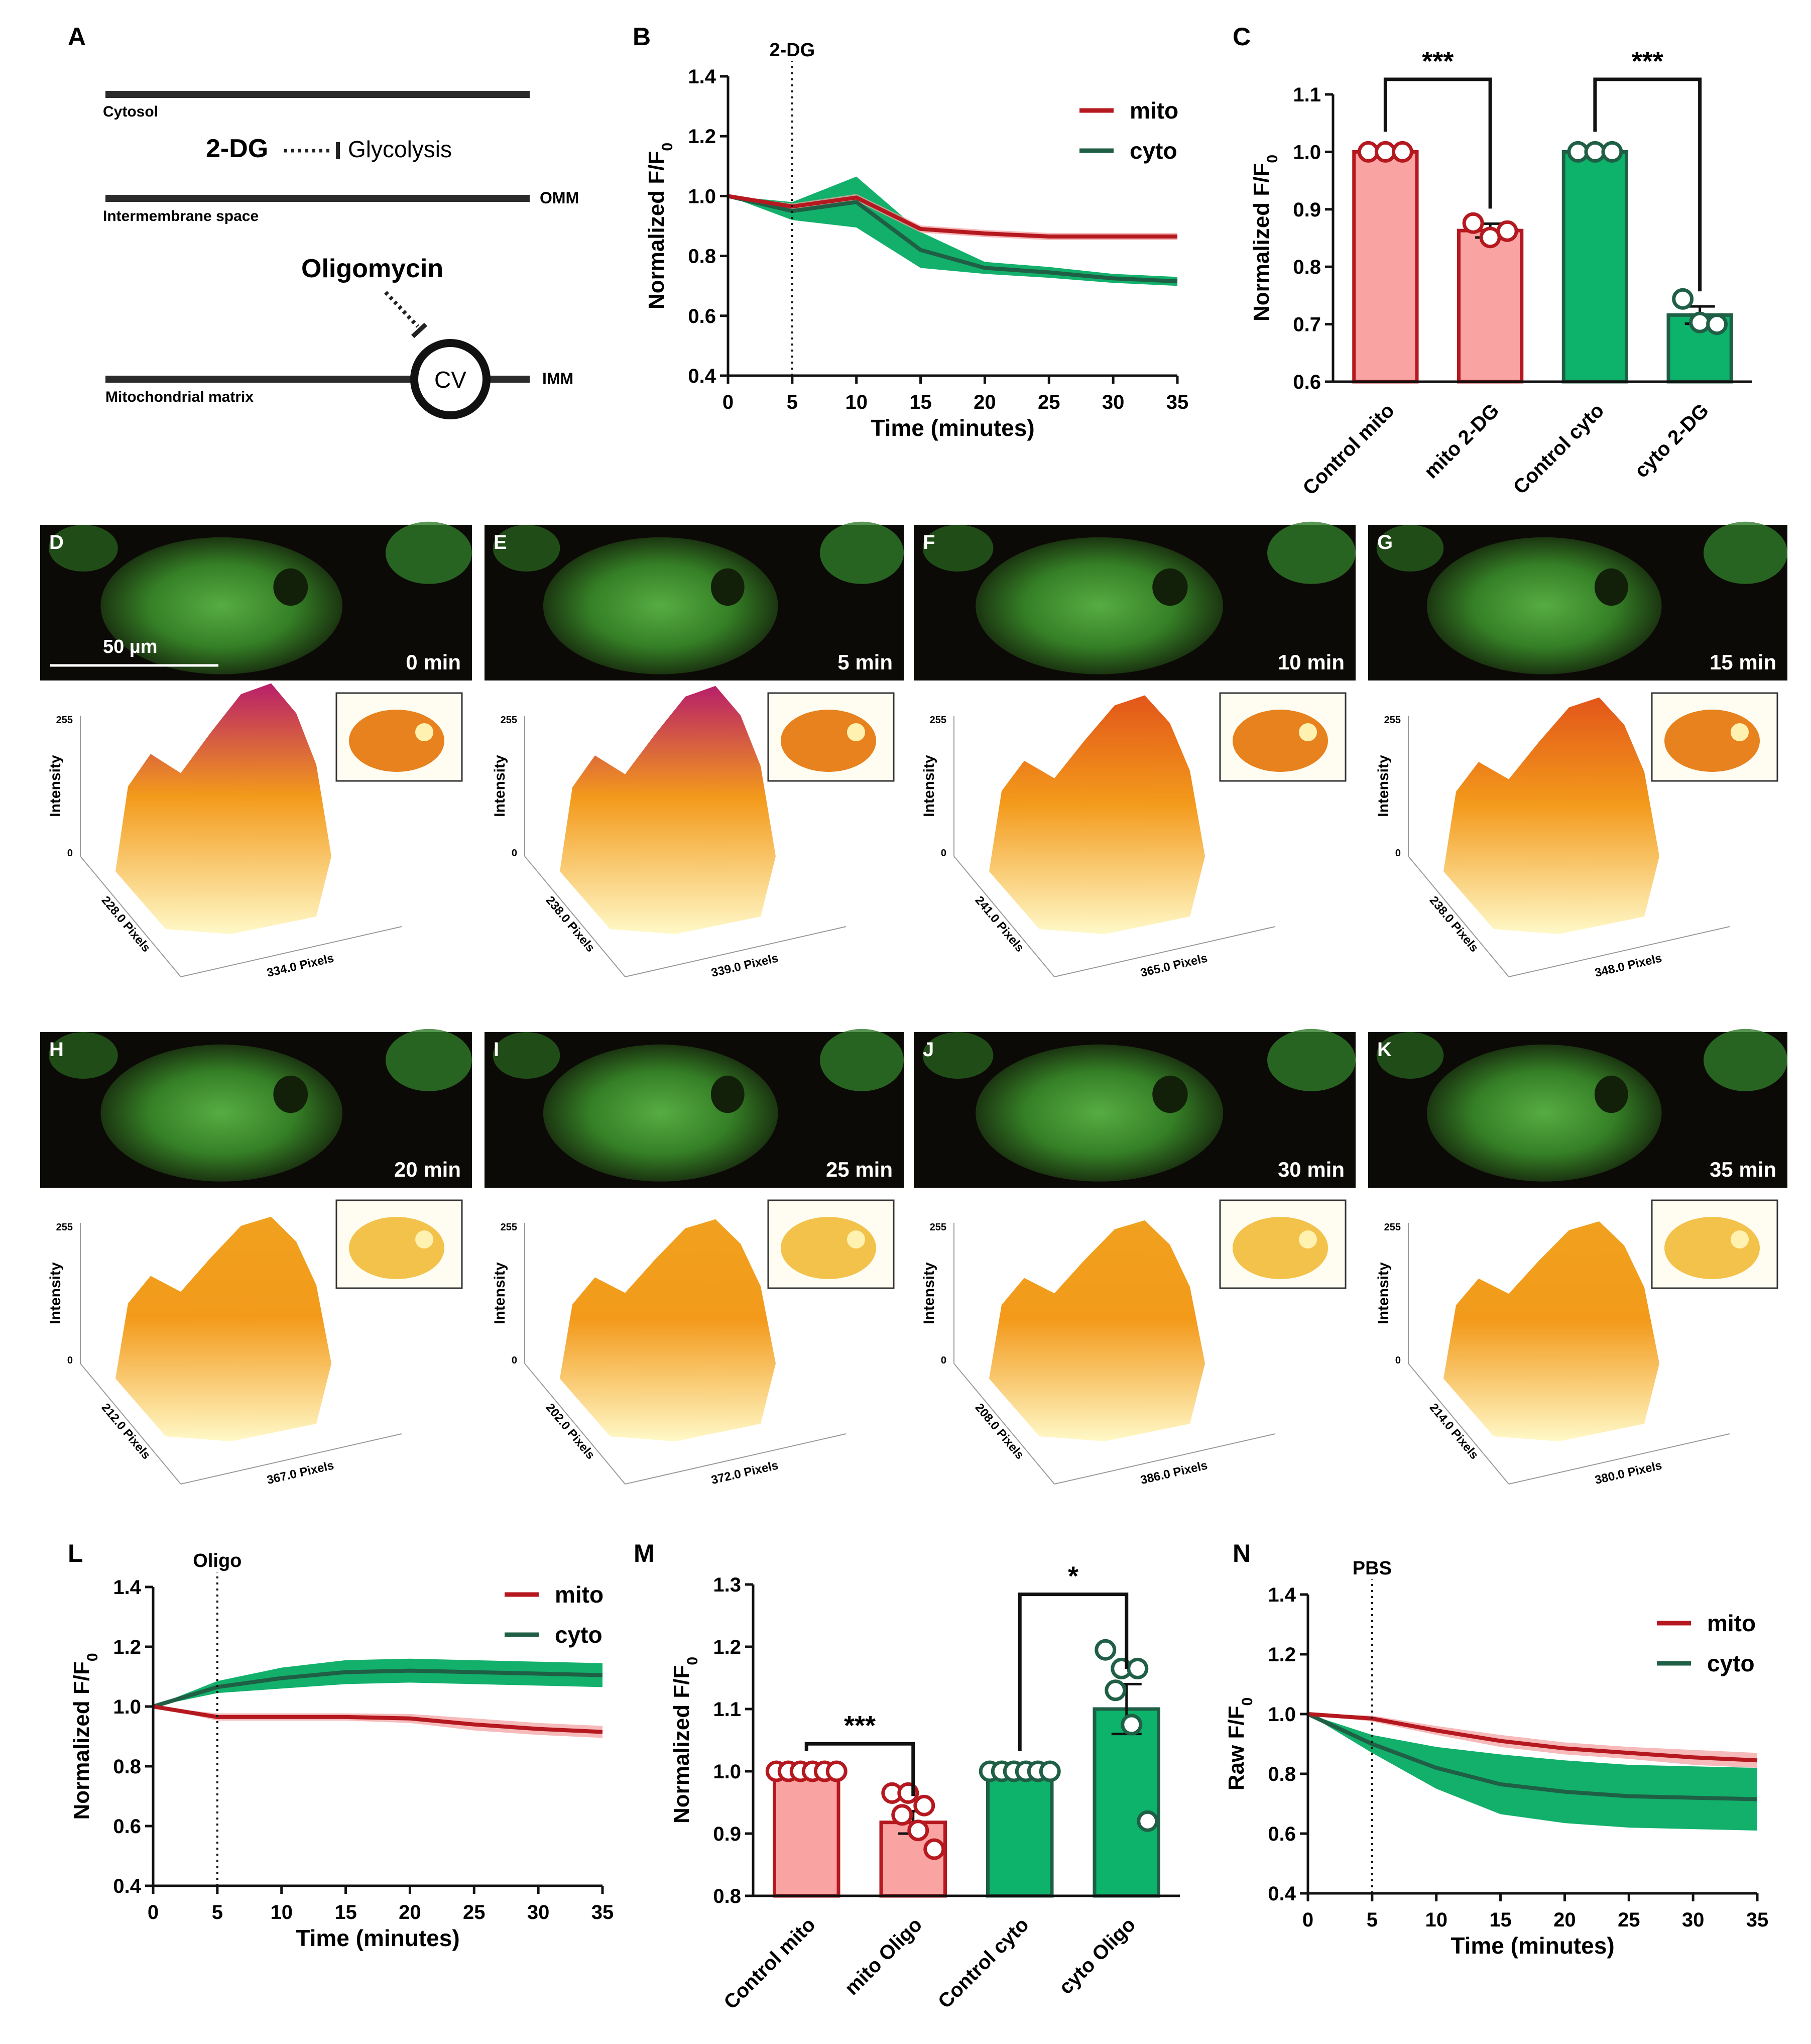 Image resolution: width=1811 pixels, height=2044 pixels. Describe the element at coordinates (130, 111) in the screenshot. I see `cytosol-label: Cytosol` at that location.